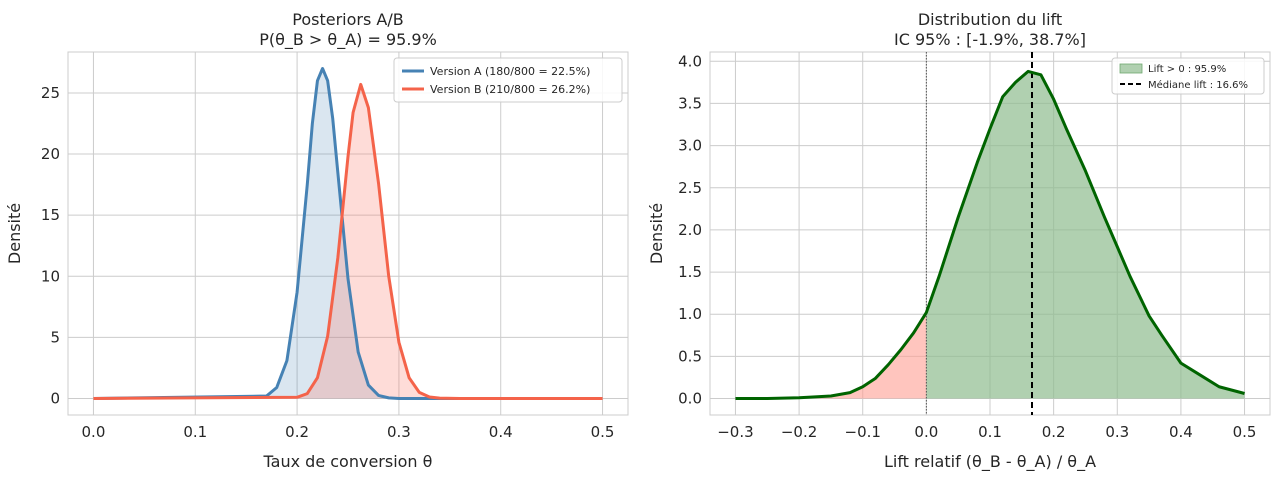 The image size is (1280, 480). I want to click on y-tick-label: 15, so click(50, 215).